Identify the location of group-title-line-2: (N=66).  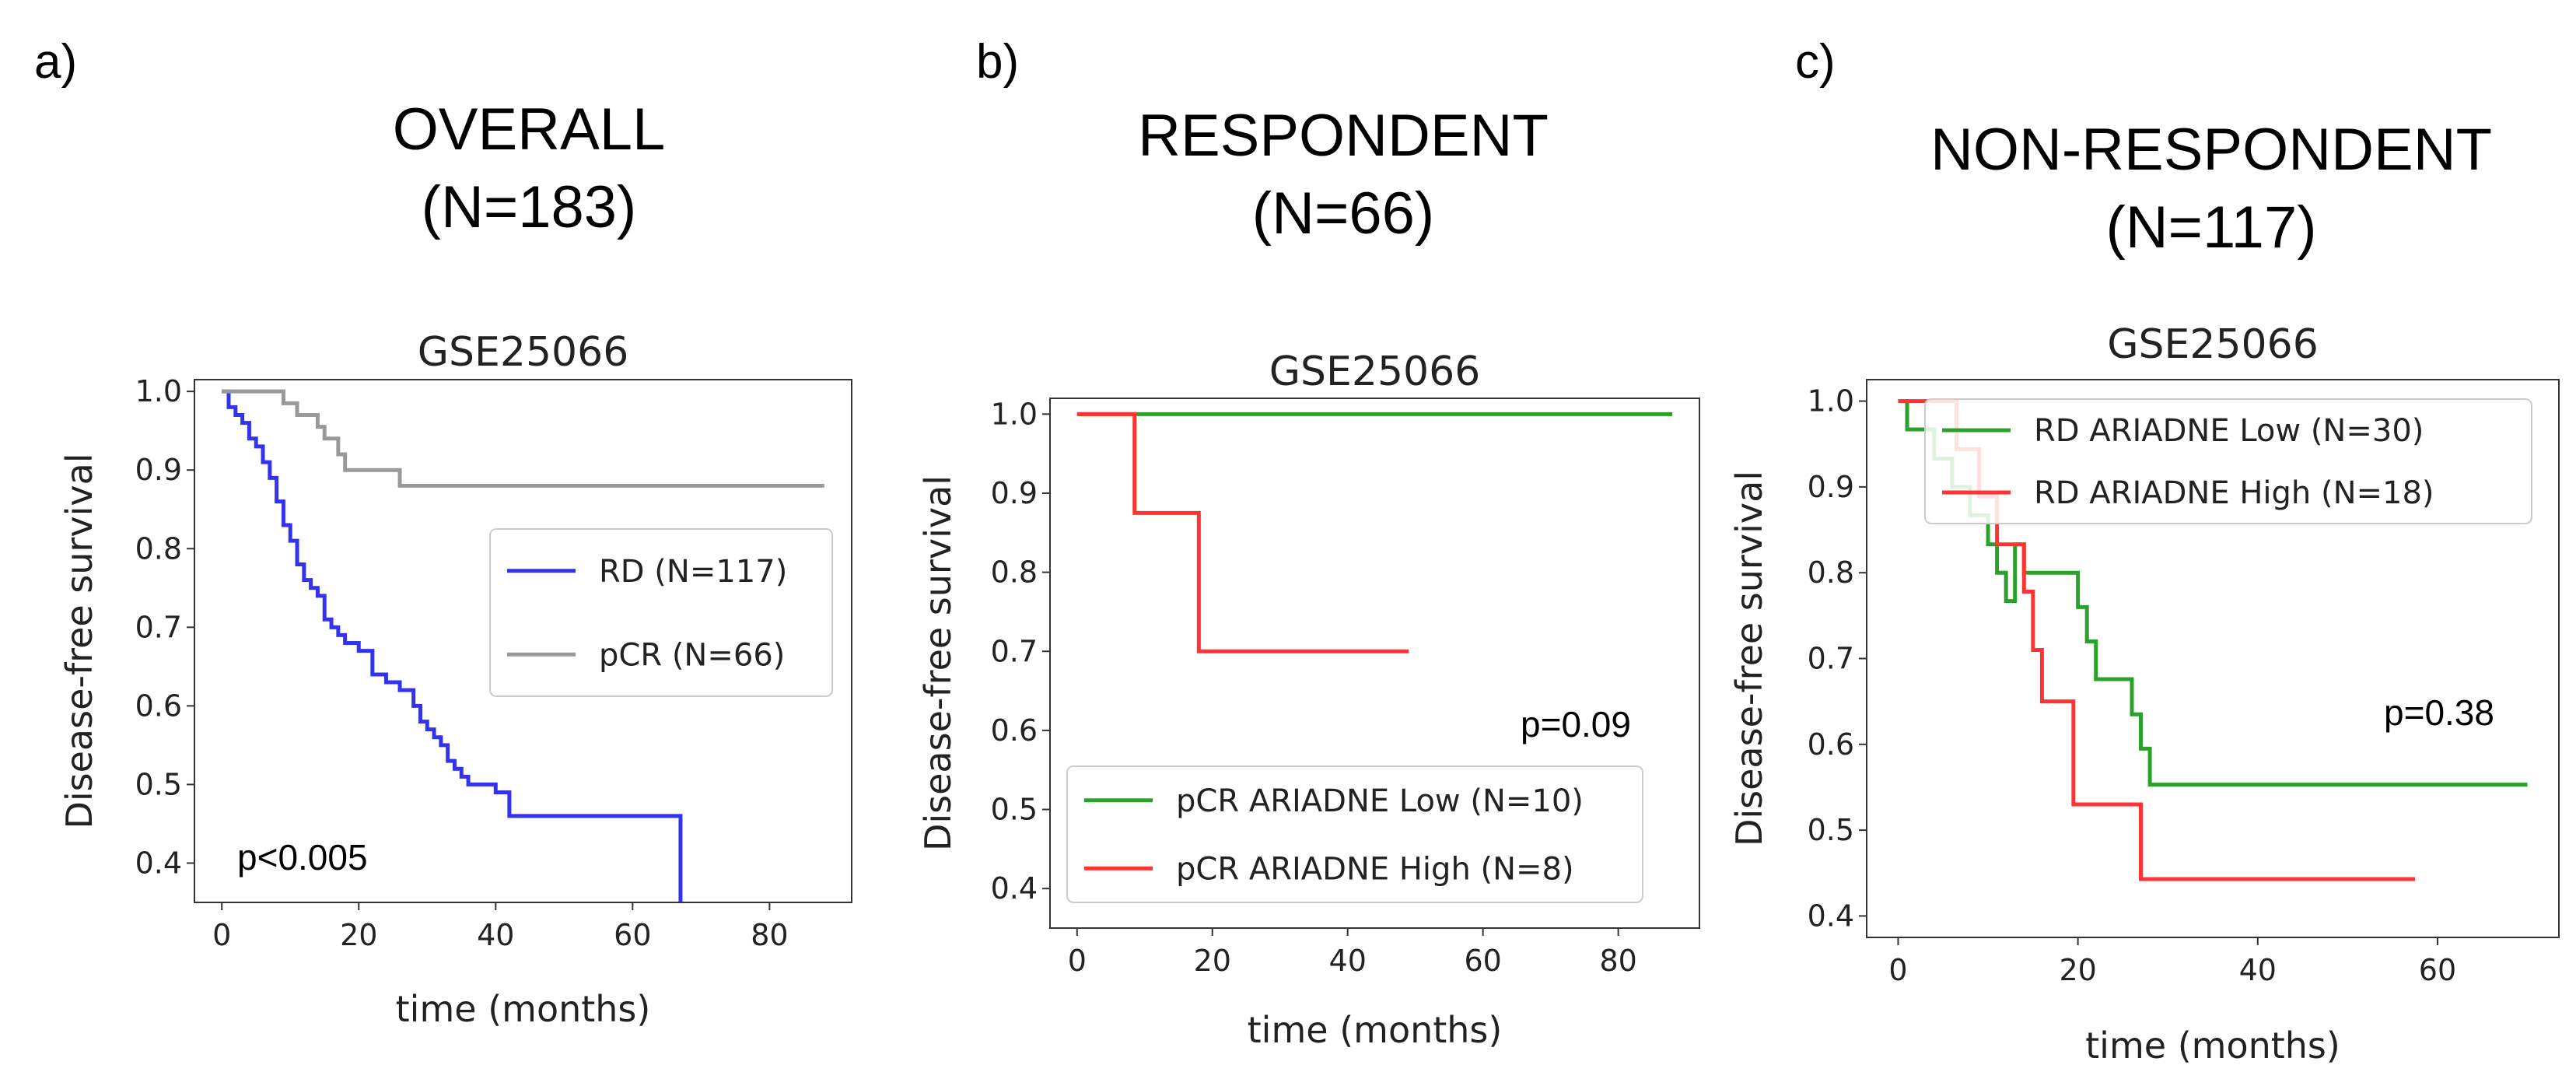
(1343, 213).